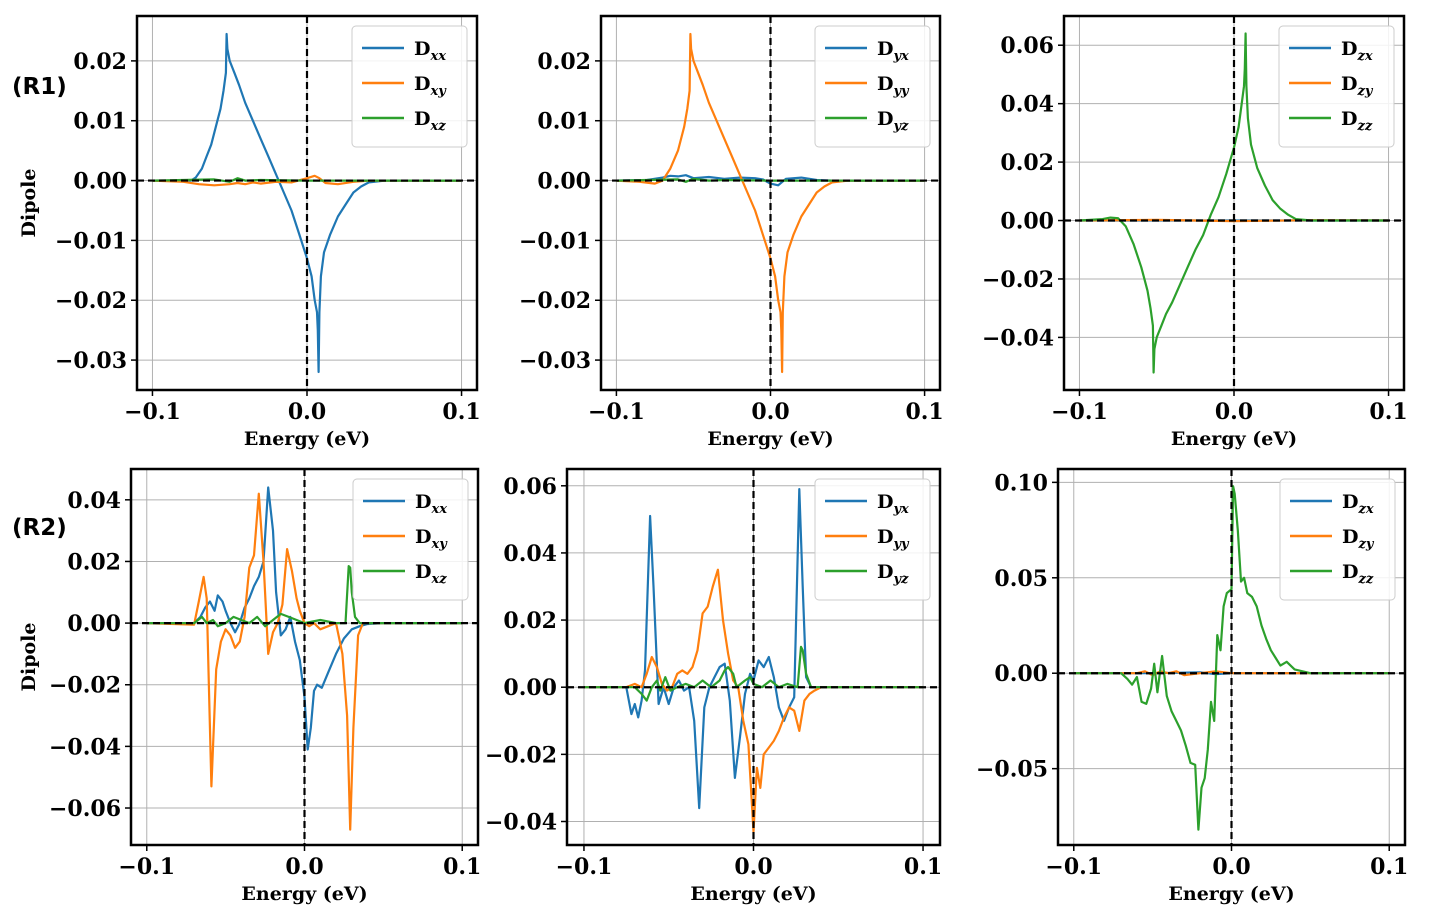  Describe the element at coordinates (307, 203) in the screenshot. I see `series-line-dxx` at that location.